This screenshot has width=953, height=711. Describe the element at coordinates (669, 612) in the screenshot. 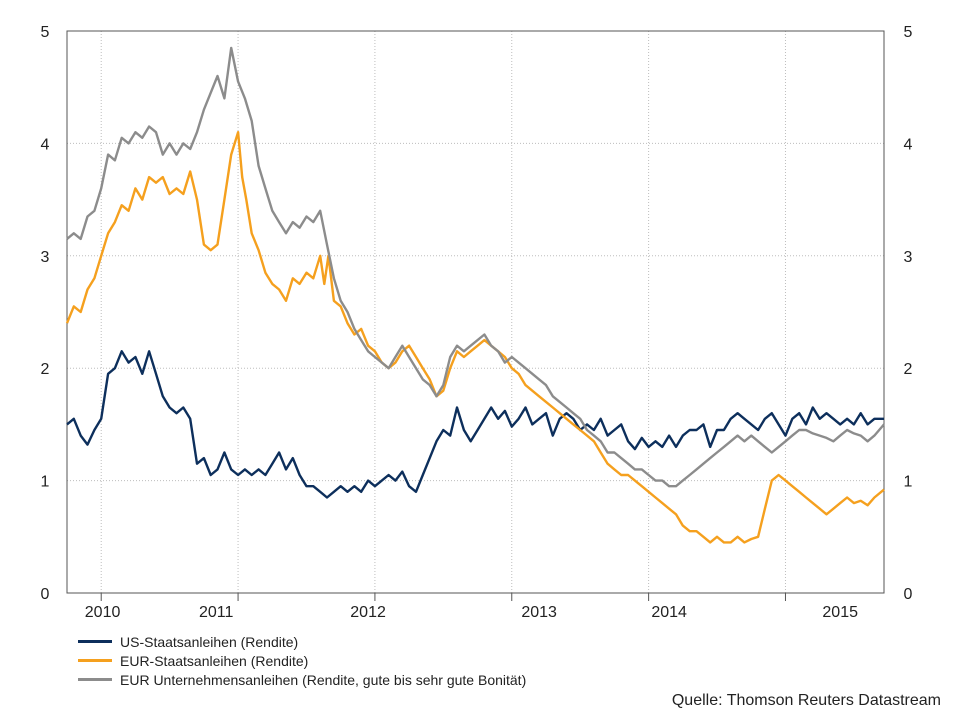

I see `x-tick-label: 2014` at that location.